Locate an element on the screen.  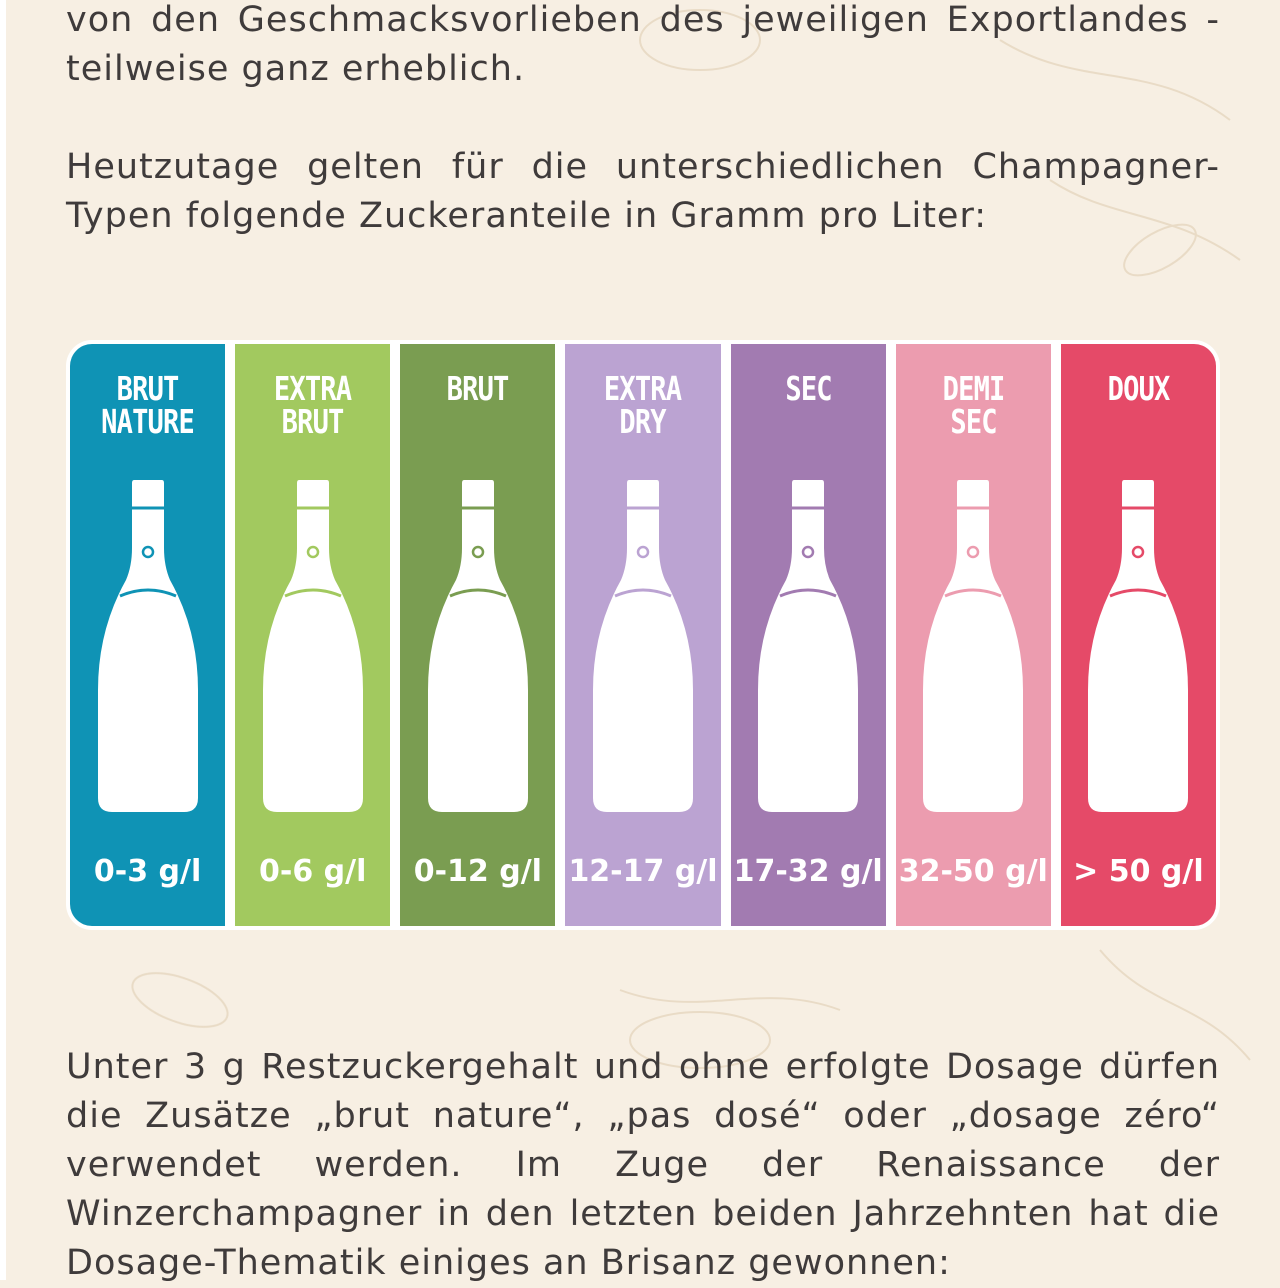
sugar-range-value: 12-17 g/l is located at coordinates (643, 871).